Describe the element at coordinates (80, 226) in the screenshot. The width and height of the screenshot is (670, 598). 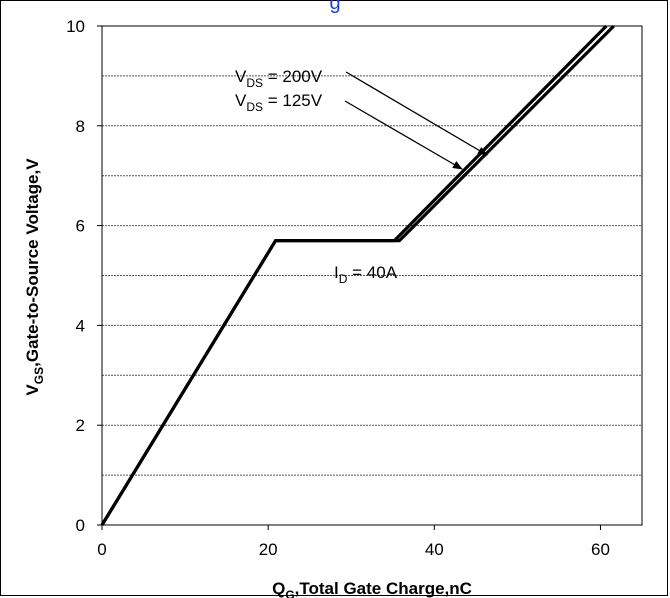
I see `y-tick-label: 6` at that location.